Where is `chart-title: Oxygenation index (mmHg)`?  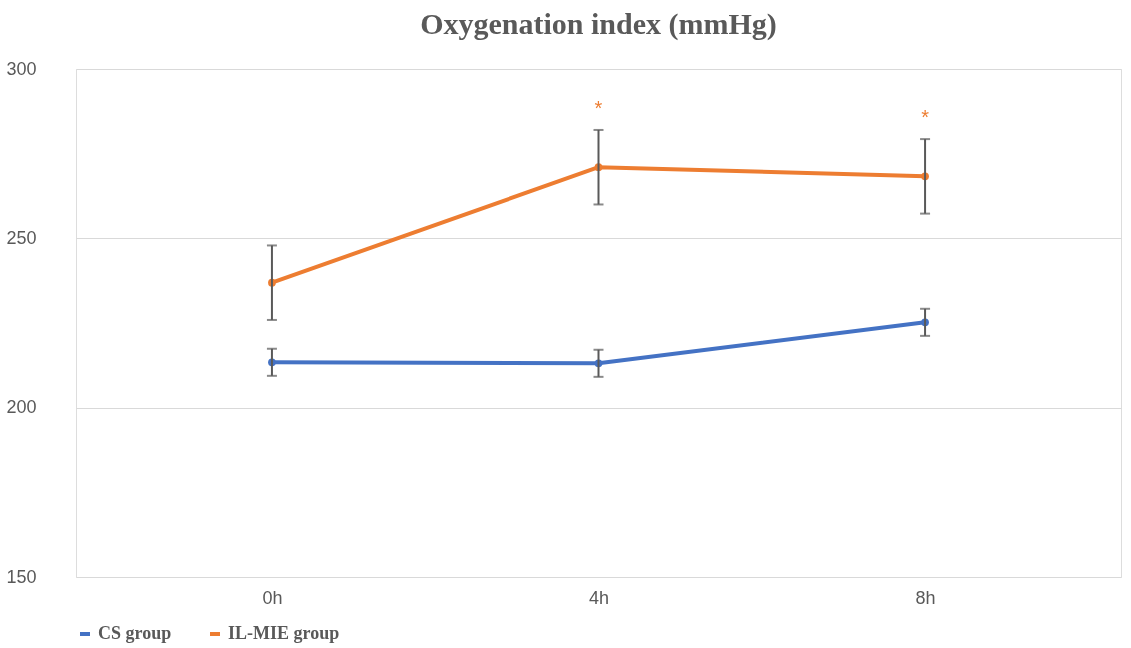 chart-title: Oxygenation index (mmHg) is located at coordinates (598, 24).